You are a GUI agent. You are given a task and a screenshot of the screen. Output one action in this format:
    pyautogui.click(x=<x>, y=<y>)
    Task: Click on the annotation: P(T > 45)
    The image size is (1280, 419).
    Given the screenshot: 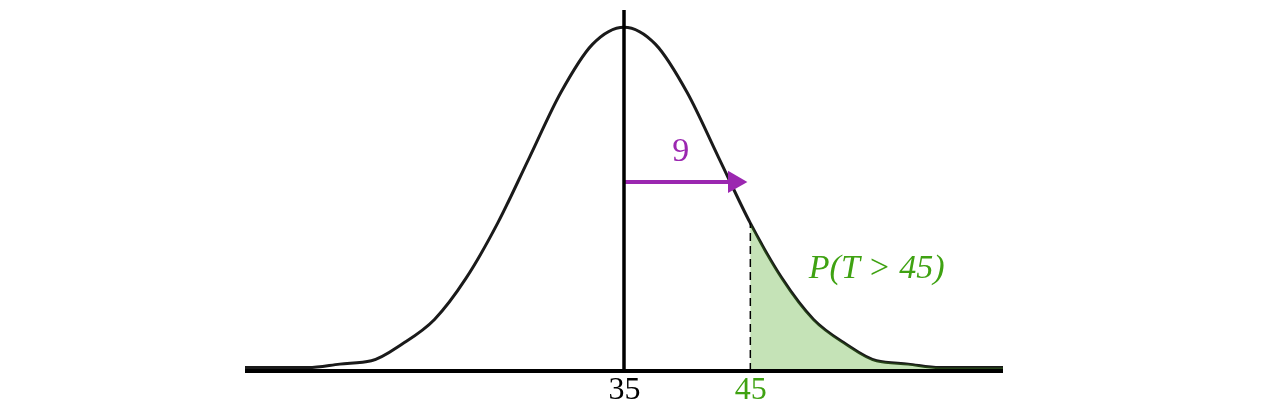 What is the action you would take?
    pyautogui.click(x=876, y=266)
    